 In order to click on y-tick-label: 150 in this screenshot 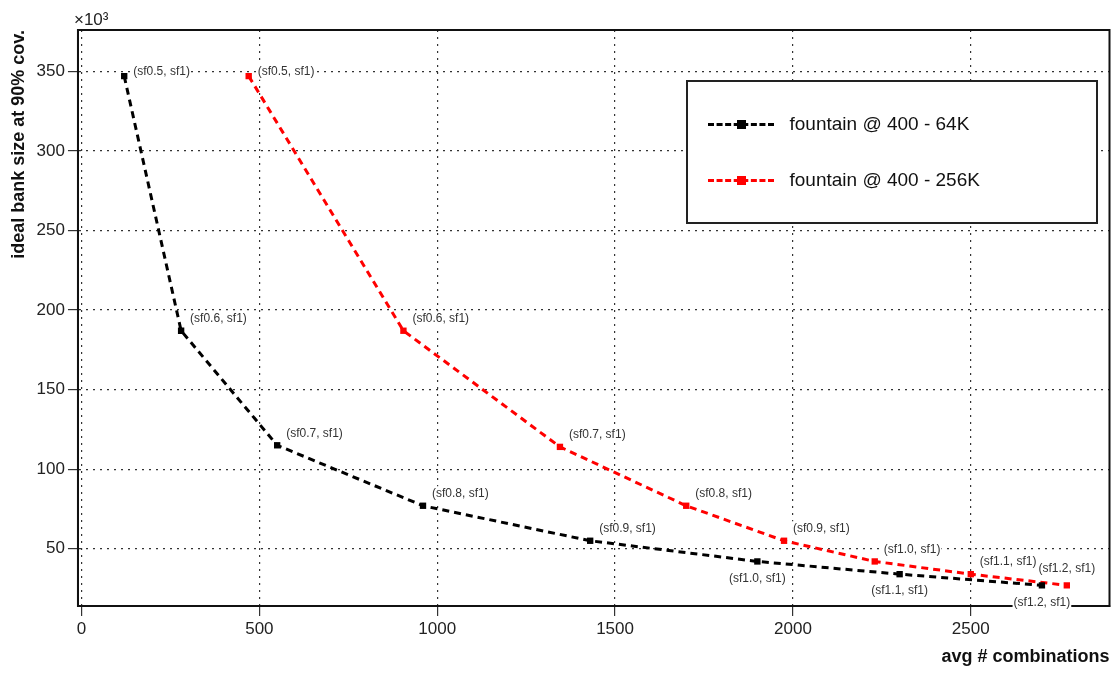, I will do `click(50, 389)`.